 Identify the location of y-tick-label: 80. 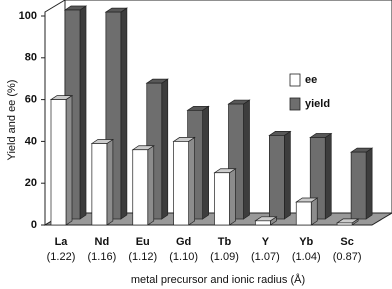
(31, 58).